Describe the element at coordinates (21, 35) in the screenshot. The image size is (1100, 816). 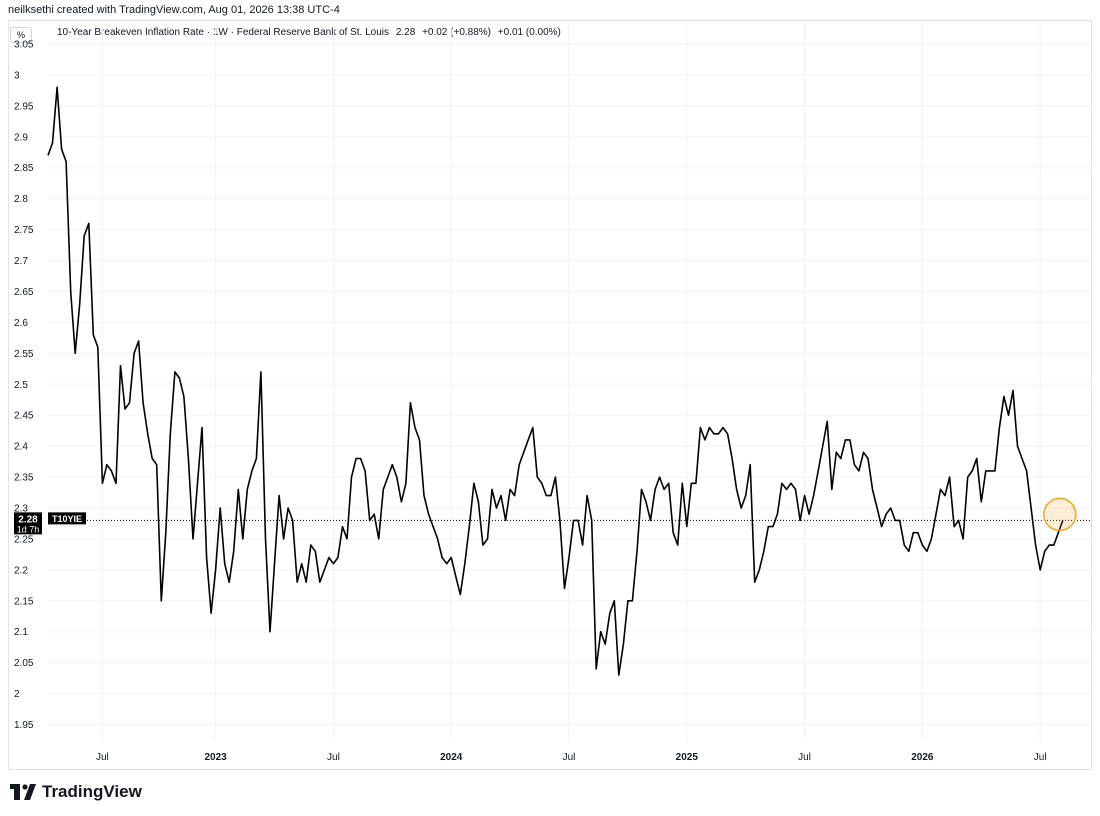
I see `unit-badge: %` at that location.